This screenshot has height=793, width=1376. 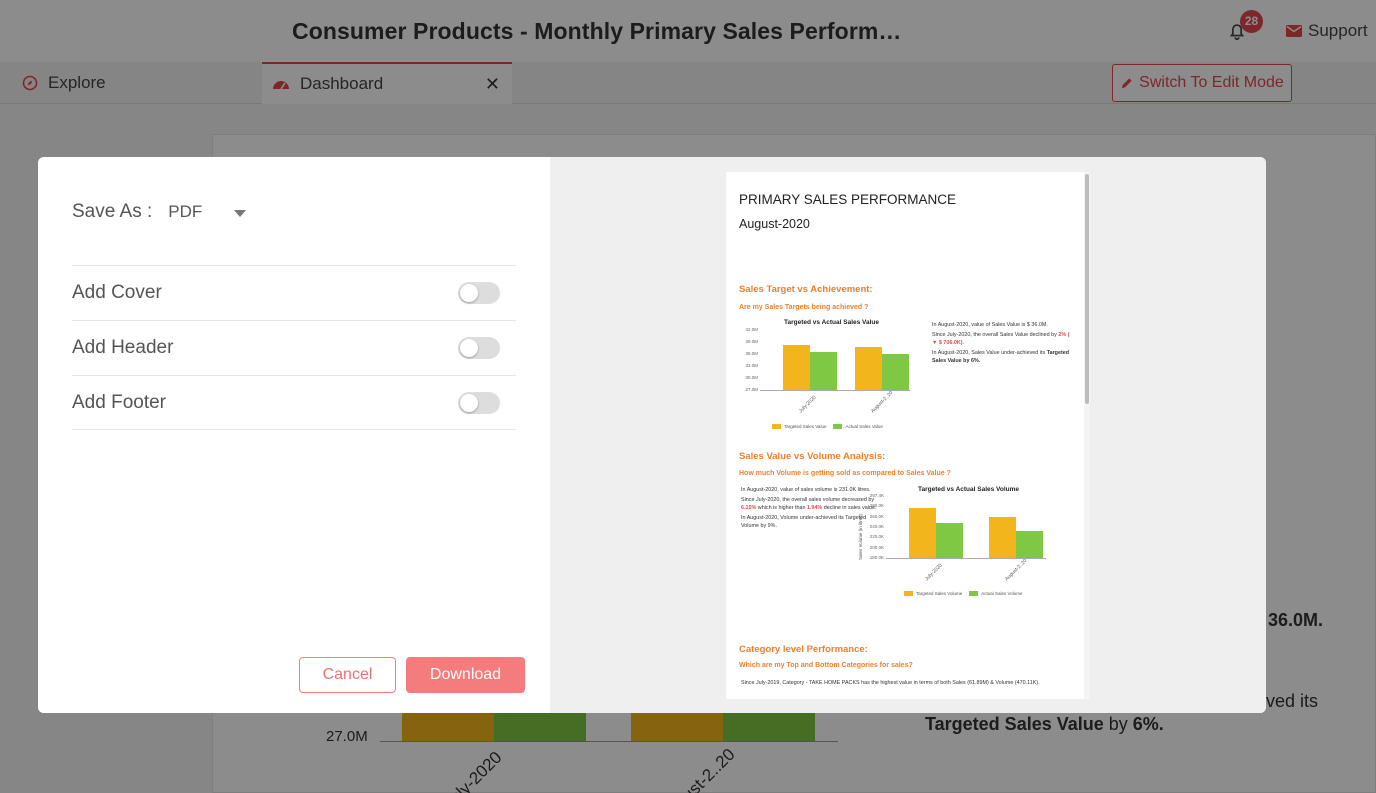 What do you see at coordinates (876, 495) in the screenshot?
I see `chart2-y-tick: 297.4K` at bounding box center [876, 495].